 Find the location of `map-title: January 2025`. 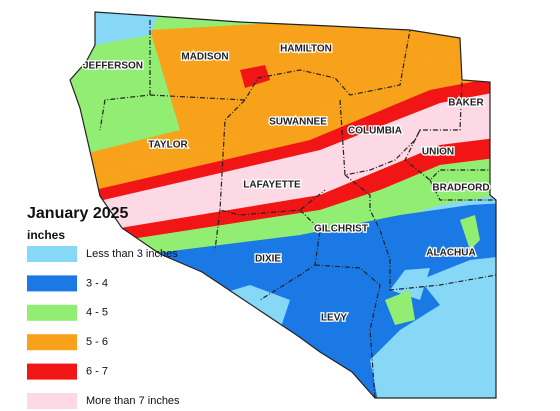

map-title: January 2025 is located at coordinates (78, 213).